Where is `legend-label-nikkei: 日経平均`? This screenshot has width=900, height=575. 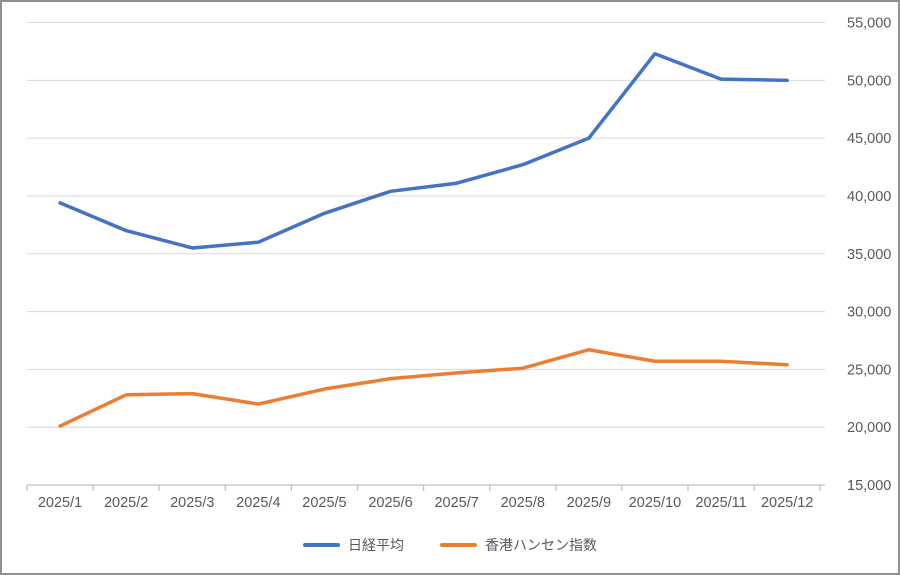
legend-label-nikkei: 日経平均 is located at coordinates (376, 545).